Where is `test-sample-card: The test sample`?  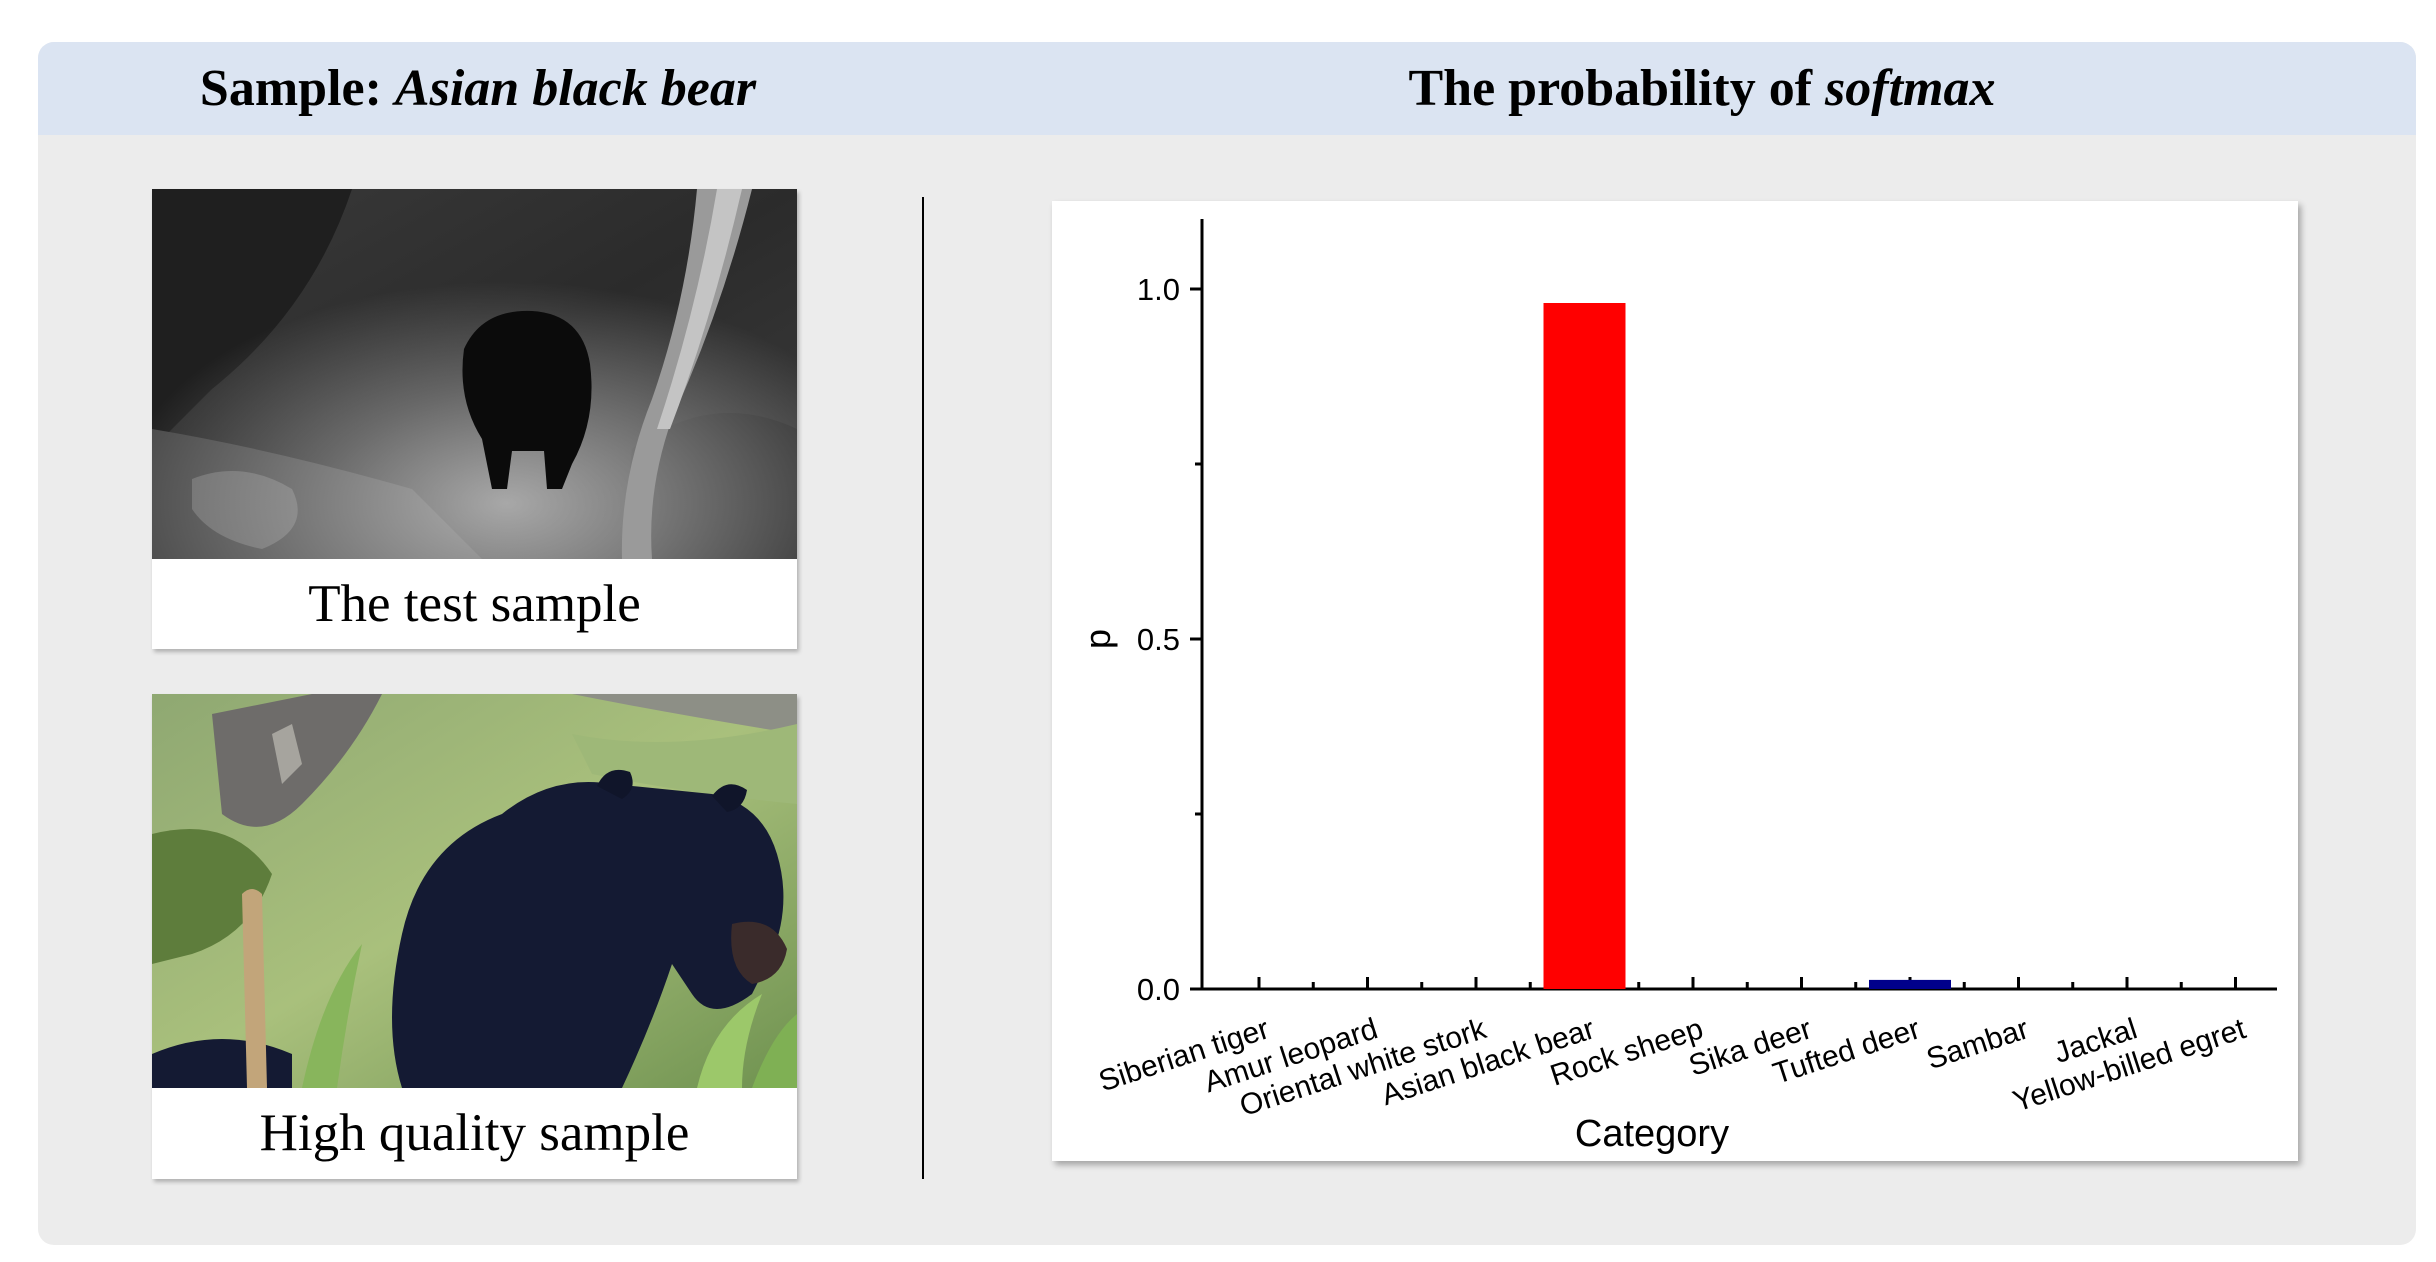
test-sample-card: The test sample is located at coordinates (474, 419).